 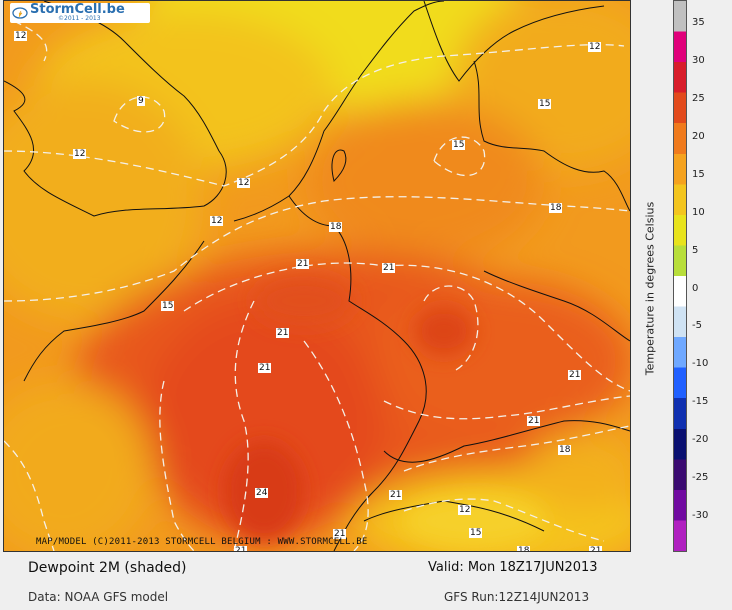 I want to click on model-run: GFS Run:12Z14JUN2013, so click(x=517, y=597).